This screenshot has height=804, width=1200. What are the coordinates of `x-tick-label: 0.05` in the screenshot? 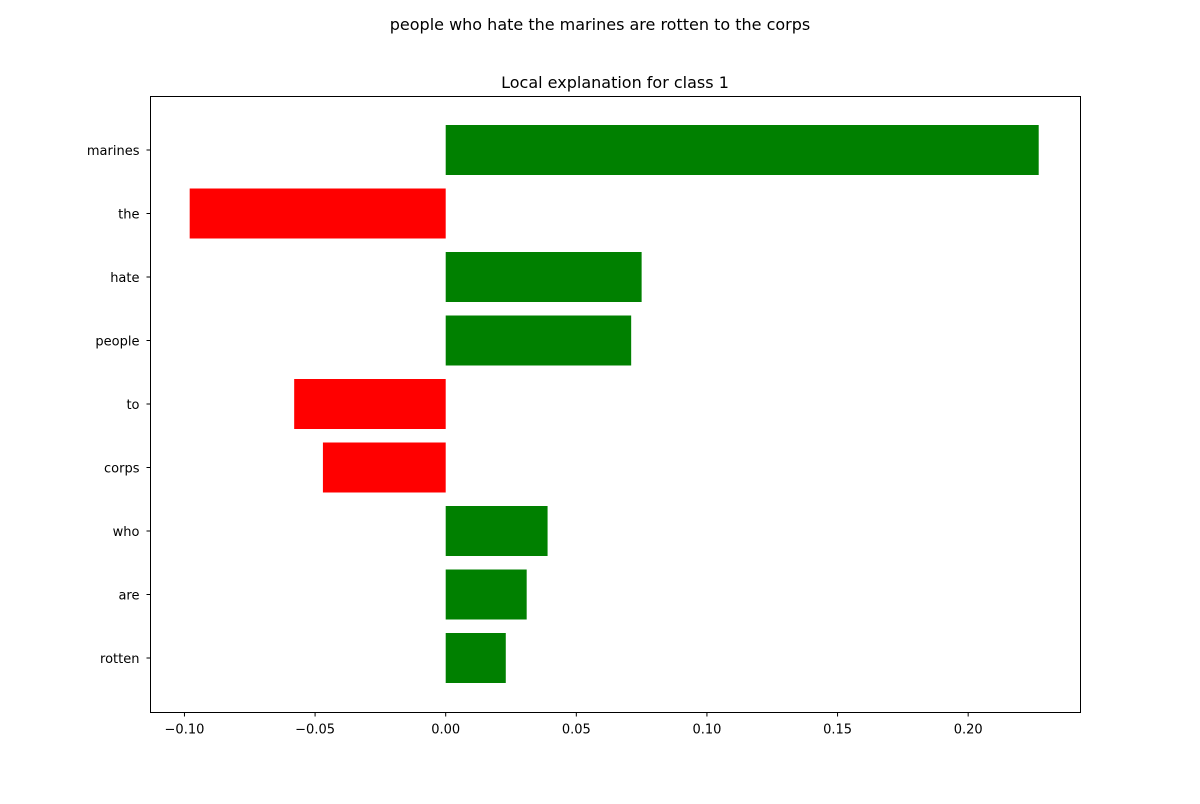 It's located at (576, 730).